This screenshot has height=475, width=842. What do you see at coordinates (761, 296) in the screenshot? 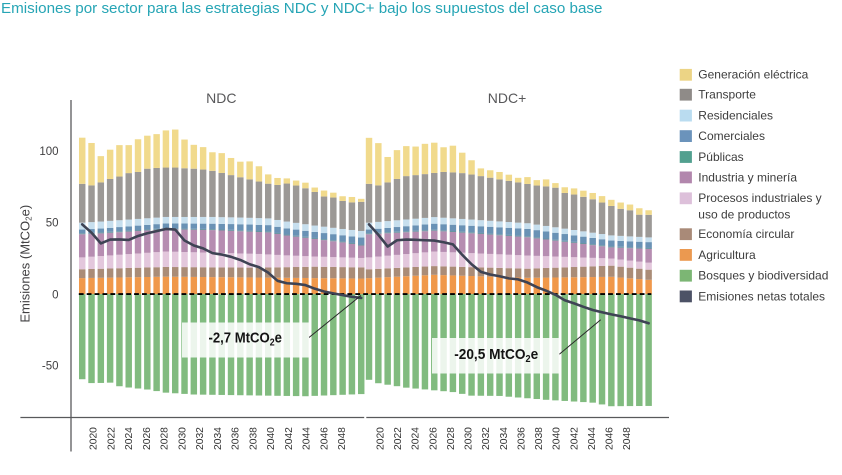
I see `svg-text: Emisiones netas totales` at bounding box center [761, 296].